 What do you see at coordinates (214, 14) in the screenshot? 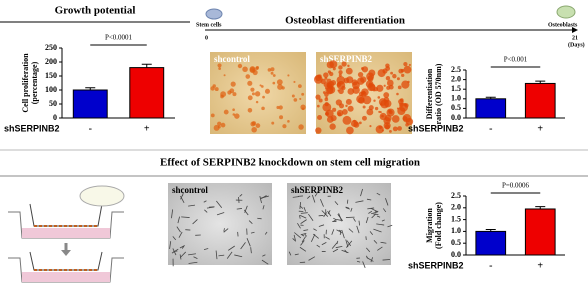
I see `stem-cell-icon` at bounding box center [214, 14].